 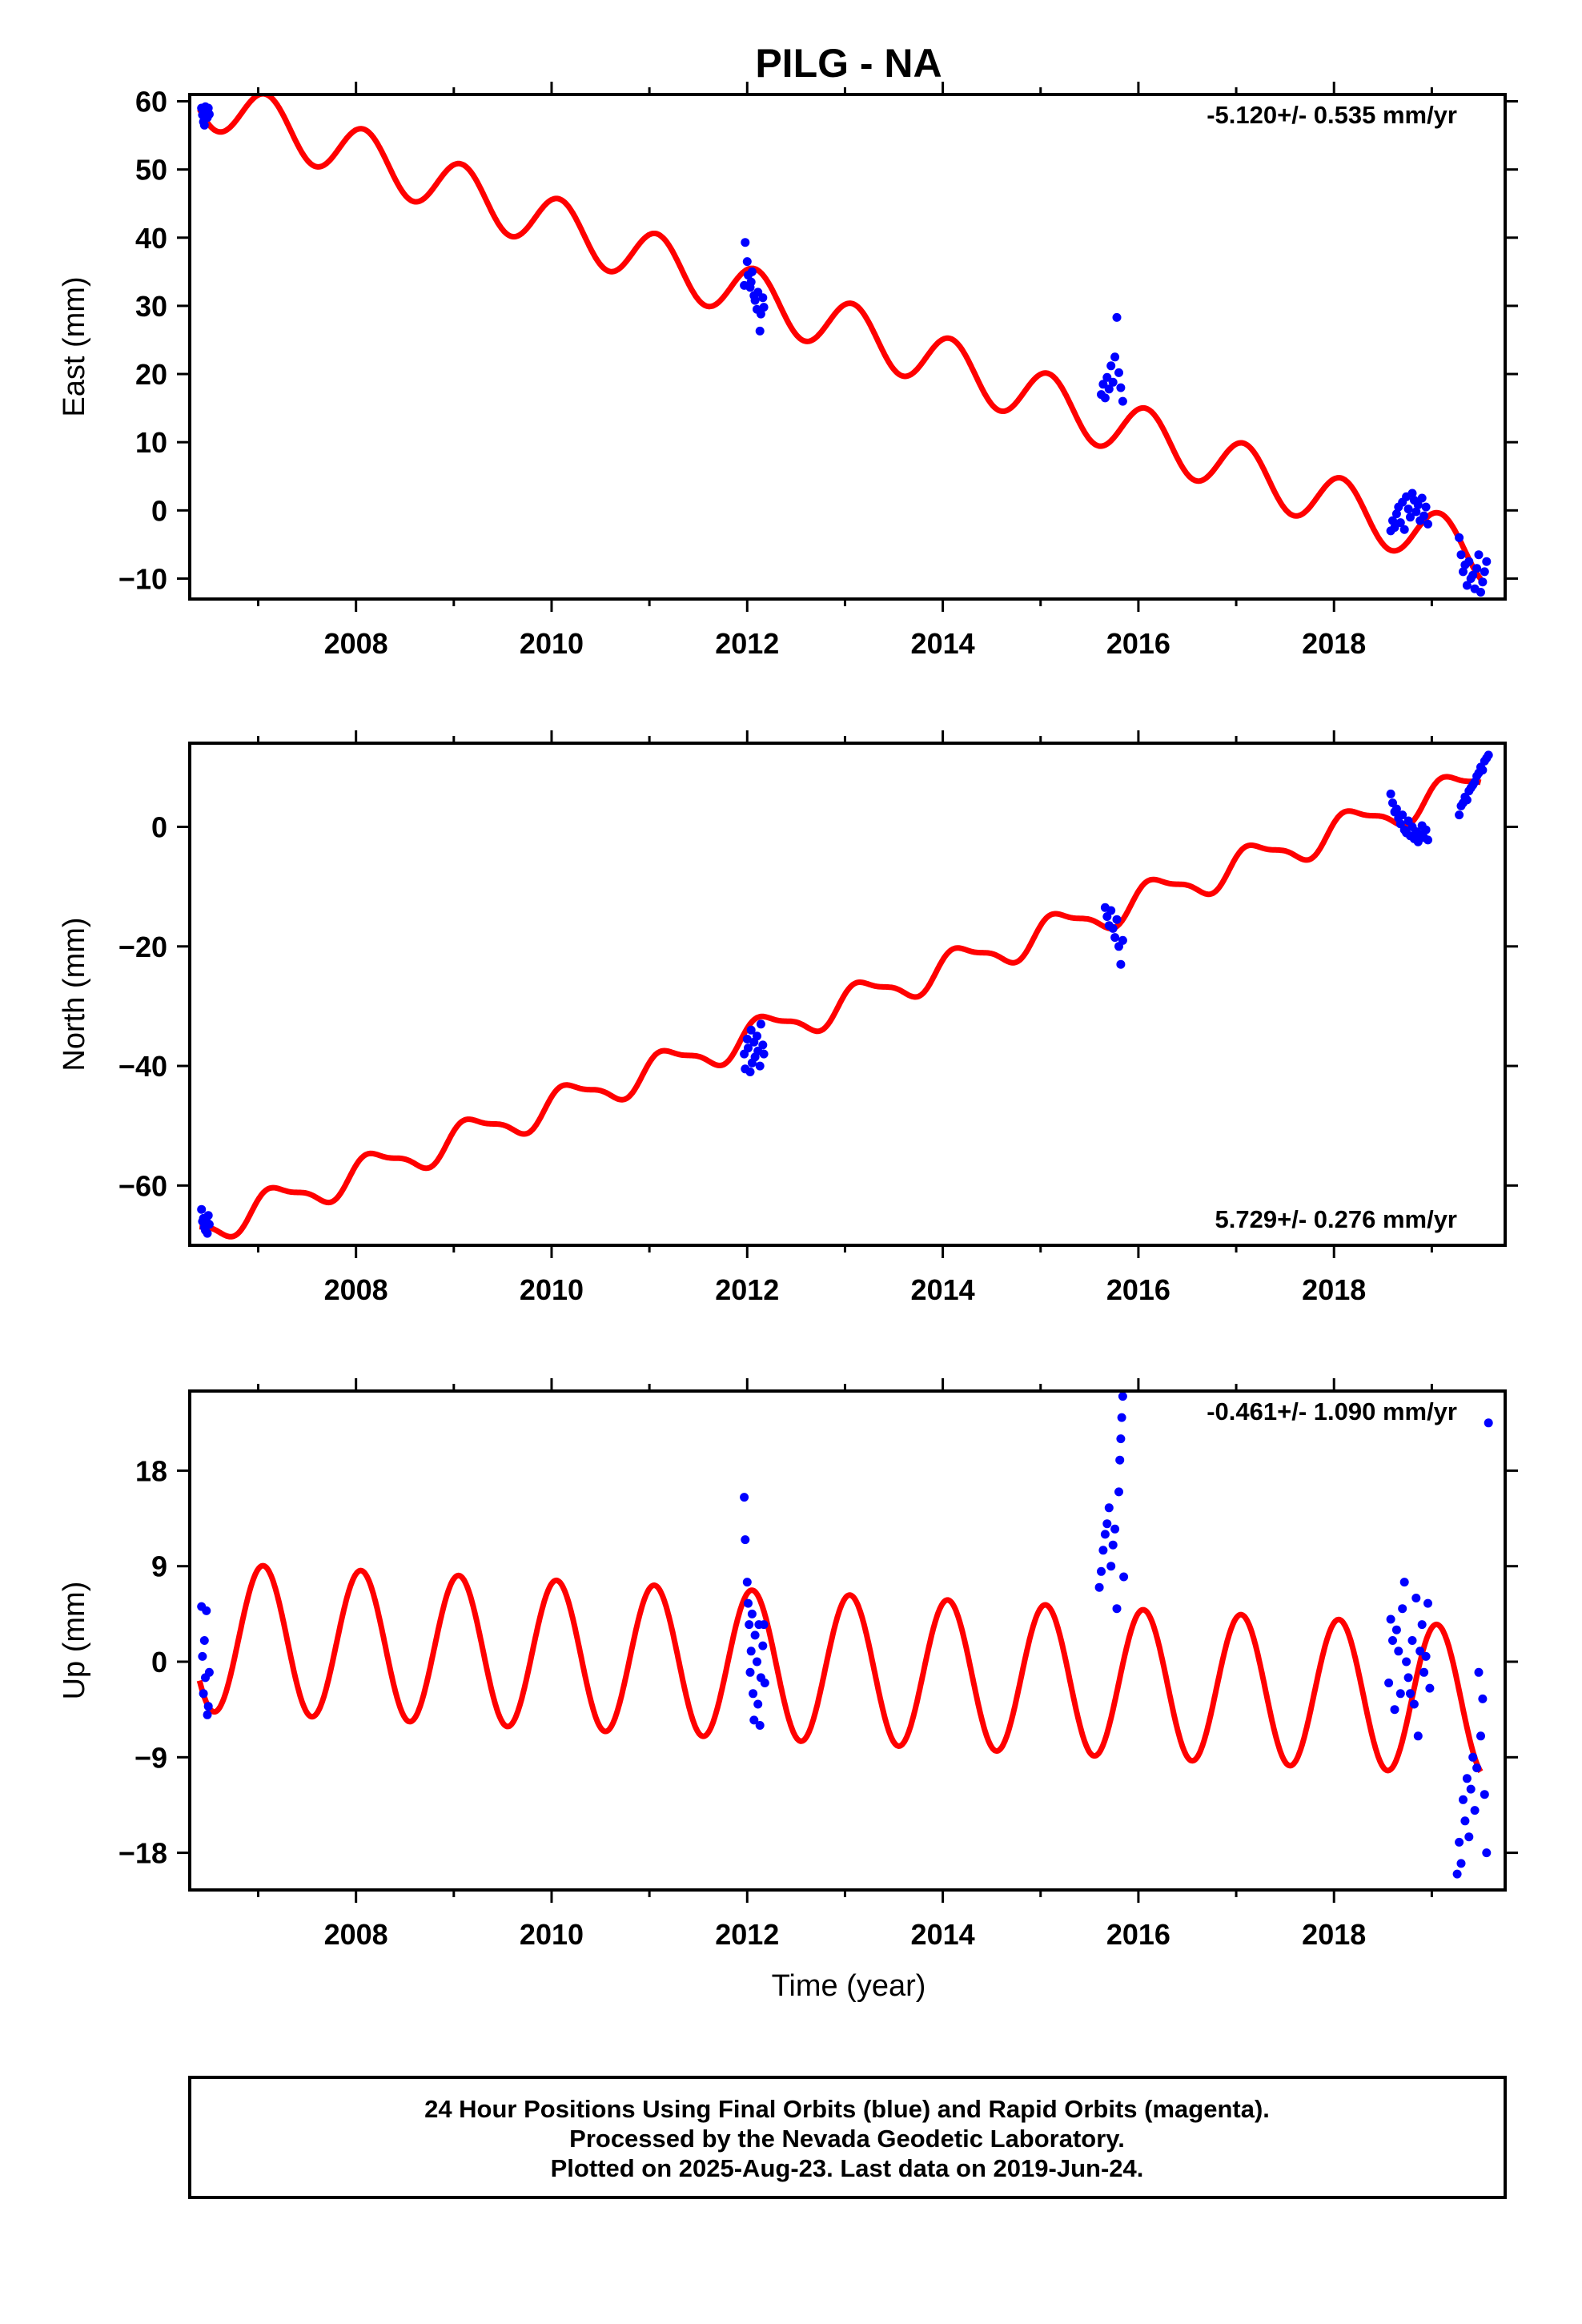 I want to click on x-tick-label: 2014, so click(x=943, y=644).